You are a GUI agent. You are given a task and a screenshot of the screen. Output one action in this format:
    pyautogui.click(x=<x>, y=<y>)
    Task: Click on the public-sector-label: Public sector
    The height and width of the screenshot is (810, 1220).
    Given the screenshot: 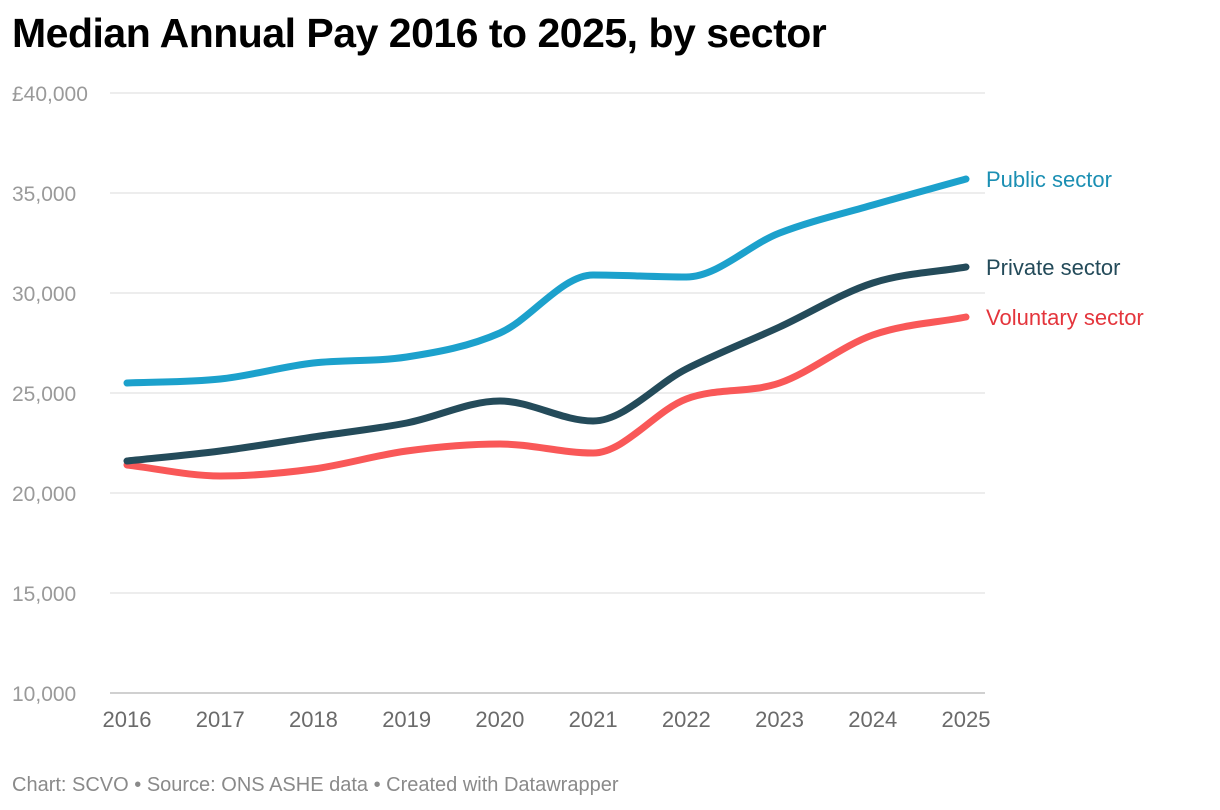 What is the action you would take?
    pyautogui.click(x=1049, y=179)
    